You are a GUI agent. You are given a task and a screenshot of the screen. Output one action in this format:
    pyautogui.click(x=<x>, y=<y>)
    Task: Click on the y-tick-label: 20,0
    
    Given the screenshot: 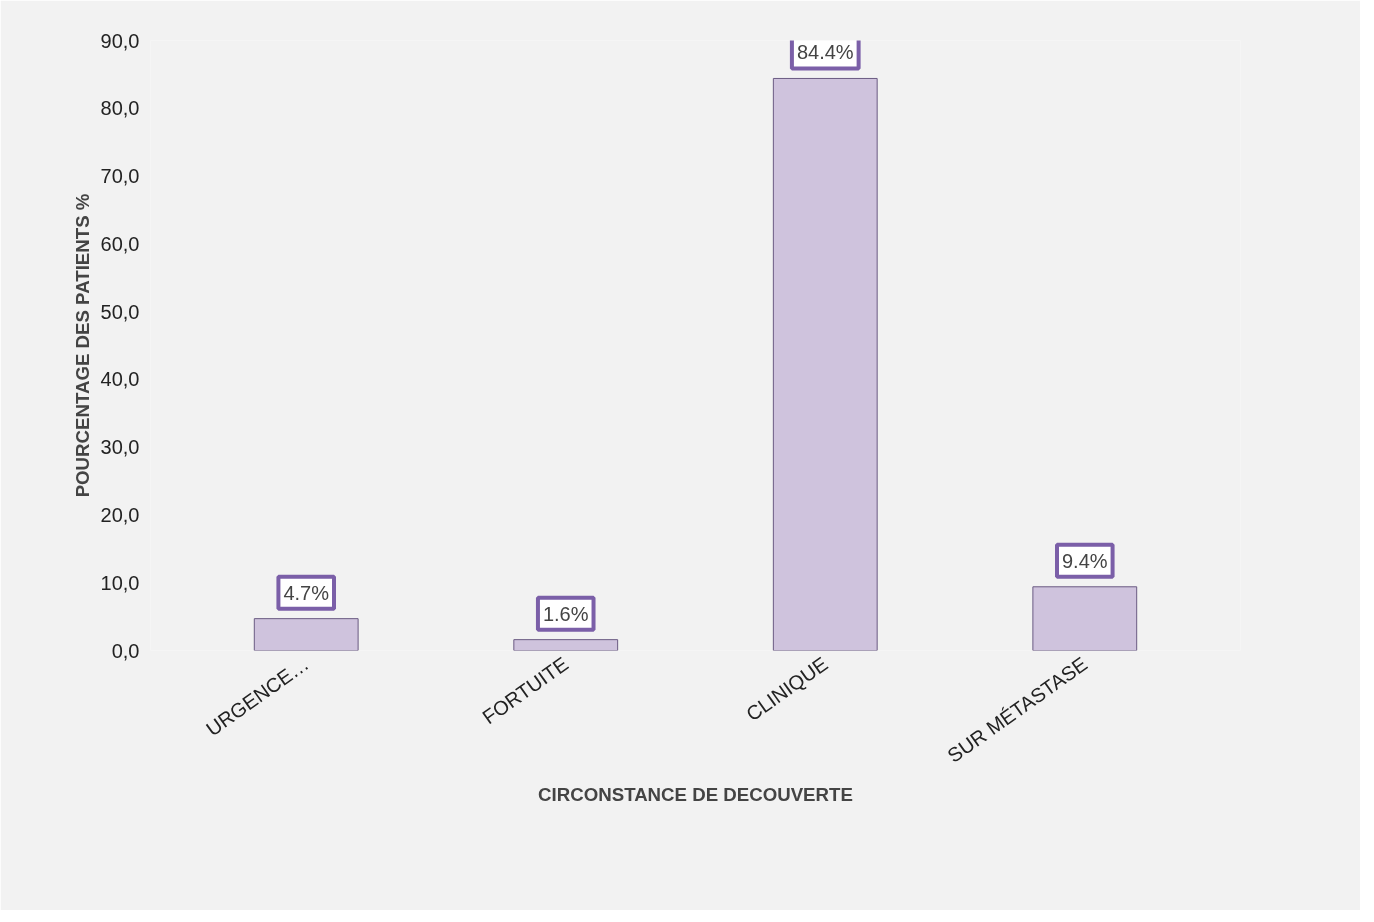 What is the action you would take?
    pyautogui.click(x=120, y=514)
    